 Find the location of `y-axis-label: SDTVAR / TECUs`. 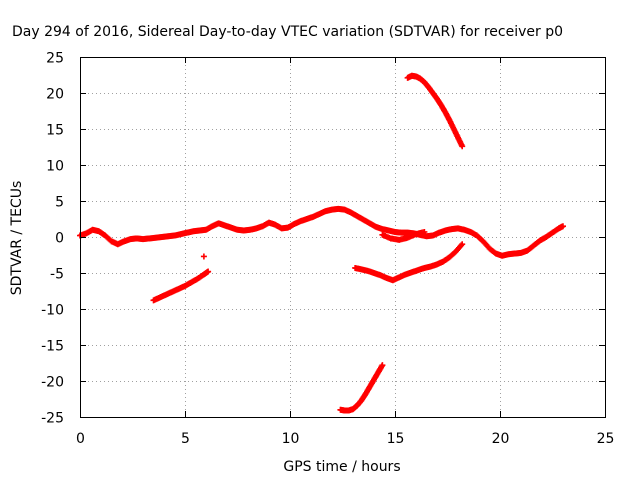

y-axis-label: SDTVAR / TECUs is located at coordinates (17, 238).